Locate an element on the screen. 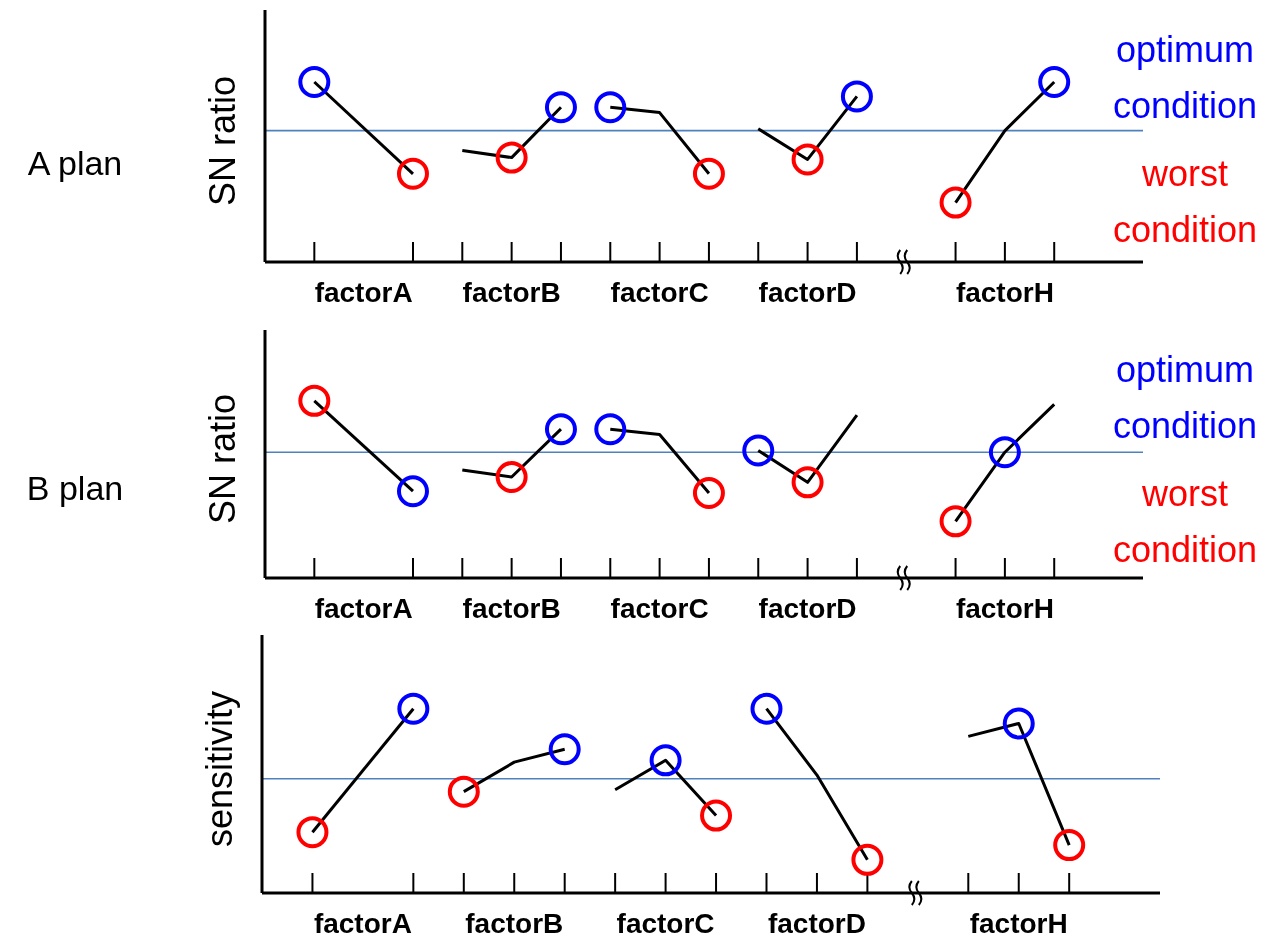 This screenshot has width=1282, height=950. y-axis-title: sensitivity is located at coordinates (219, 769).